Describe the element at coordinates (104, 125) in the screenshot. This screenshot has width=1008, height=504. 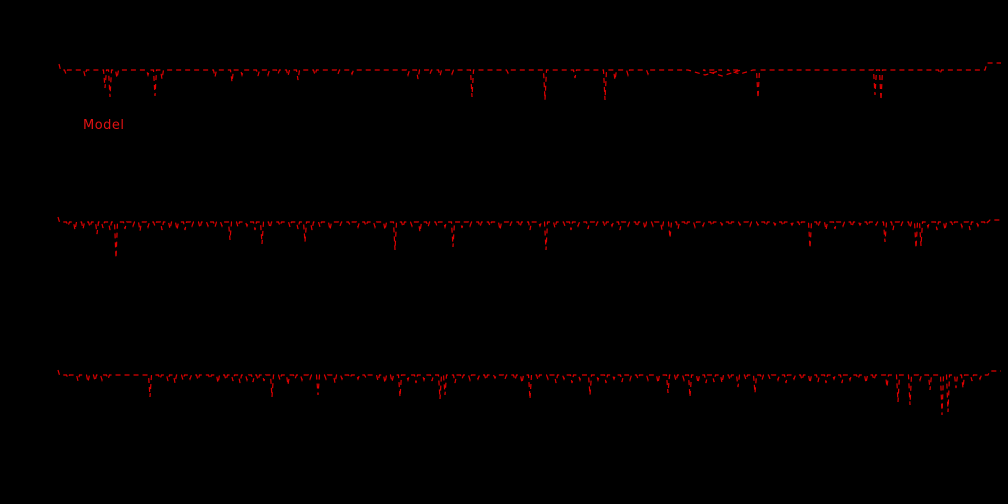
I see `model-legend-label: Model` at that location.